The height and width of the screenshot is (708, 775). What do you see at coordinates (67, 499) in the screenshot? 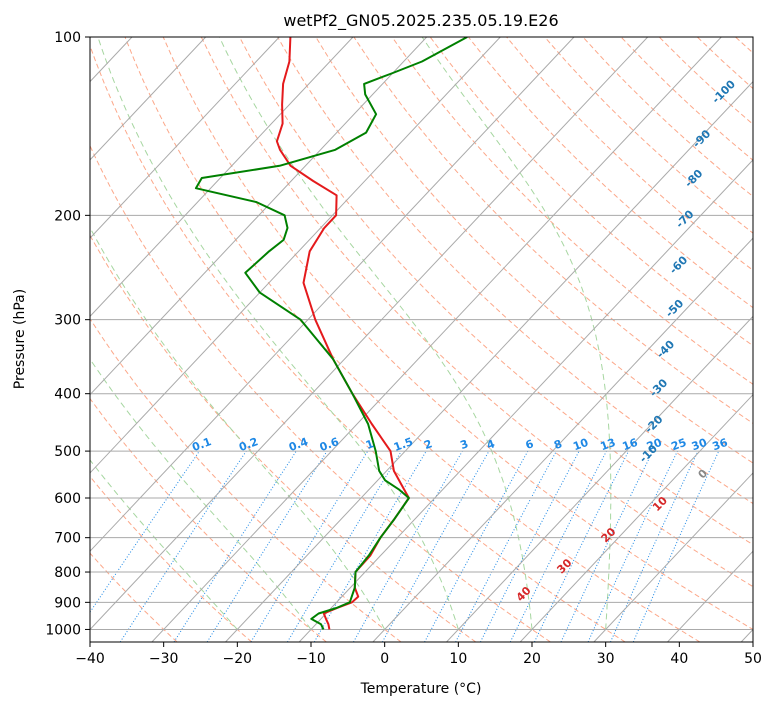
I see `y-tick-label: 600` at bounding box center [67, 499].